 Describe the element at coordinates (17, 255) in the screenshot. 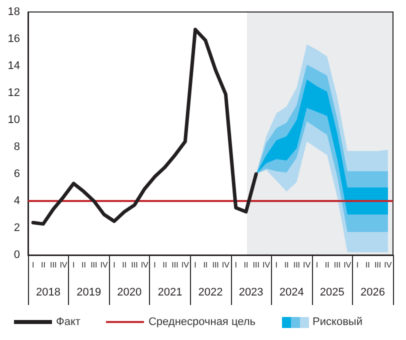

I see `y-tick-label: 0` at that location.